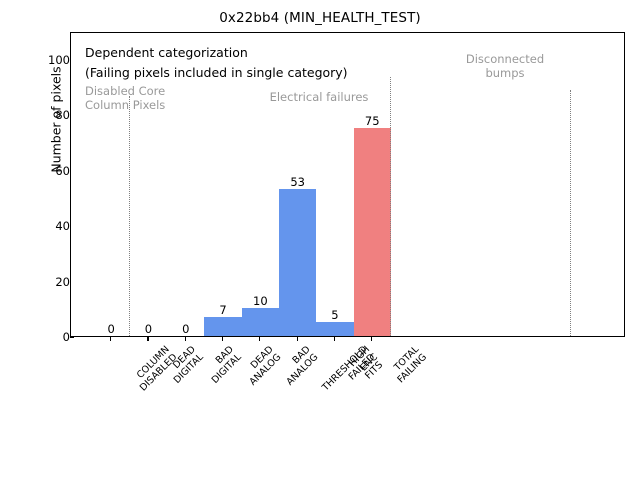 This screenshot has height=480, width=640. I want to click on y-axis-ticks: 0 20 40 60 80 100, so click(51, 188).